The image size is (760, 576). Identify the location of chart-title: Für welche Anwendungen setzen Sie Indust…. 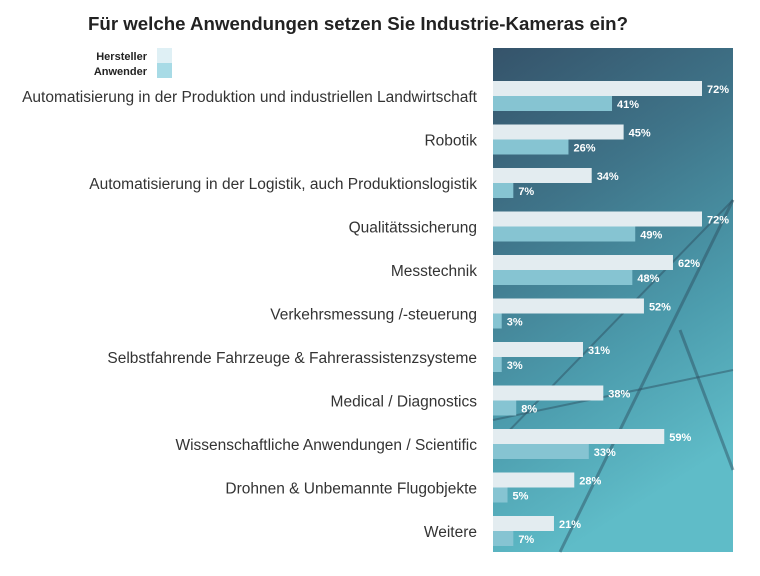
(358, 24).